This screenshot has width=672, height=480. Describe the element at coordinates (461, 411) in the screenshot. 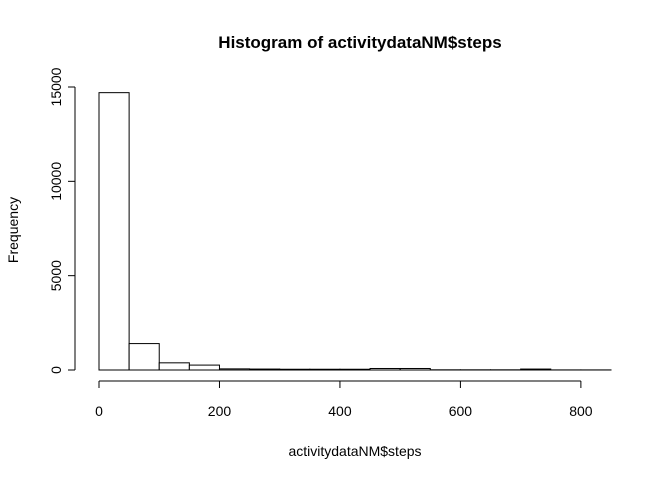

I see `x-tick-label: 600` at that location.